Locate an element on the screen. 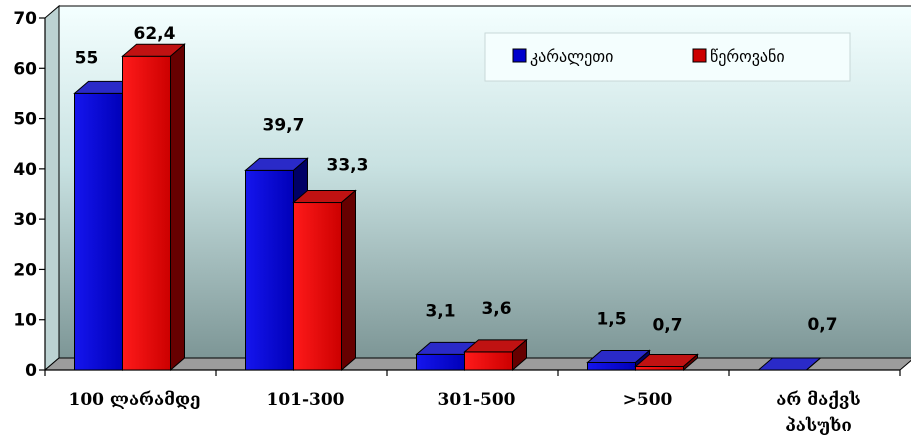 This screenshot has height=448, width=911. x-tick-label: >500 is located at coordinates (648, 400).